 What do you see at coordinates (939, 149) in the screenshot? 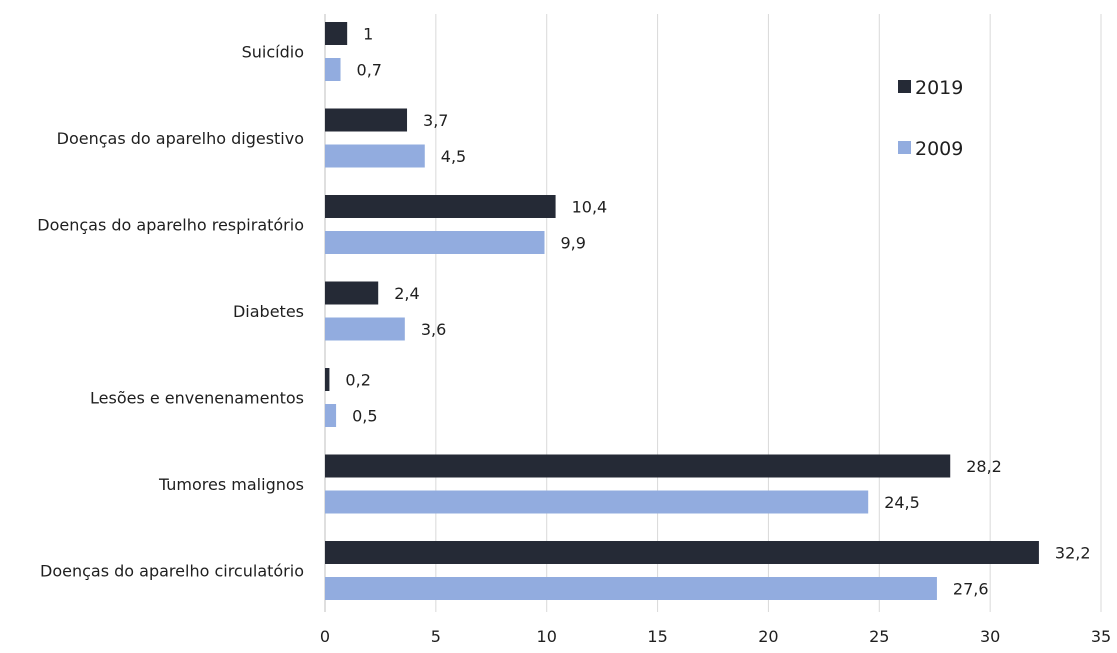
I see `legend-label: 2009` at bounding box center [939, 149].